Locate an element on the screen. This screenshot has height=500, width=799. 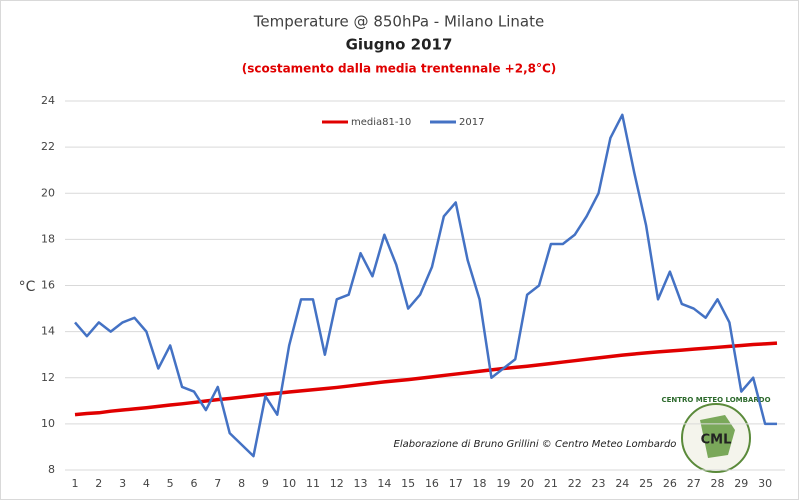
x-tick-label: 14 is located at coordinates (384, 483).